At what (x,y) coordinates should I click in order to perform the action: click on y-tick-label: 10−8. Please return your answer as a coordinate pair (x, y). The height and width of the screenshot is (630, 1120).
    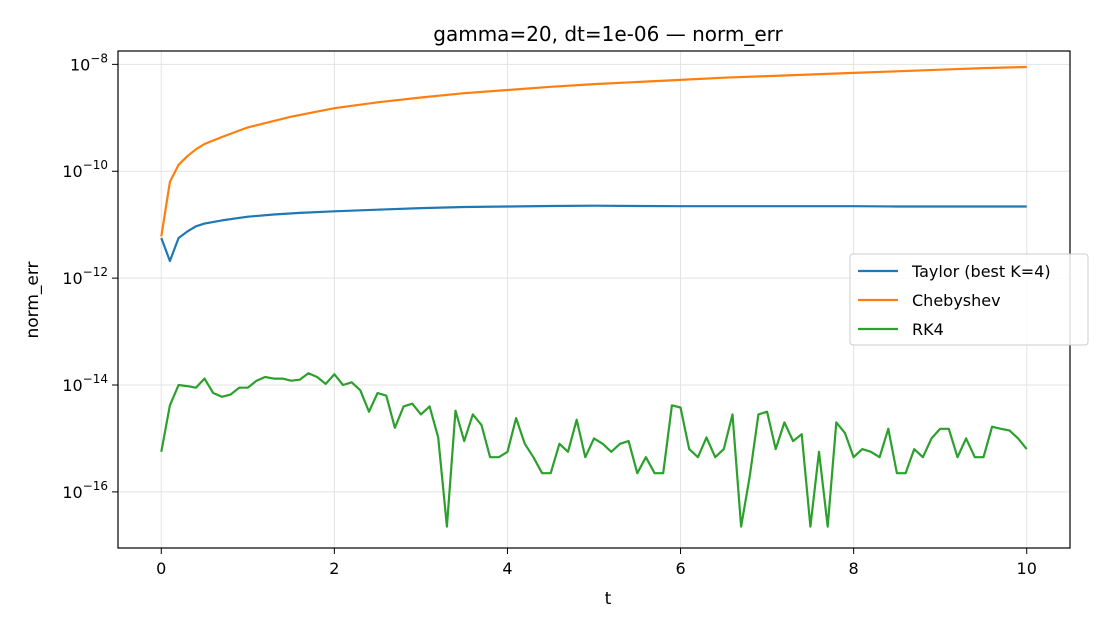
    Looking at the image, I should click on (89, 62).